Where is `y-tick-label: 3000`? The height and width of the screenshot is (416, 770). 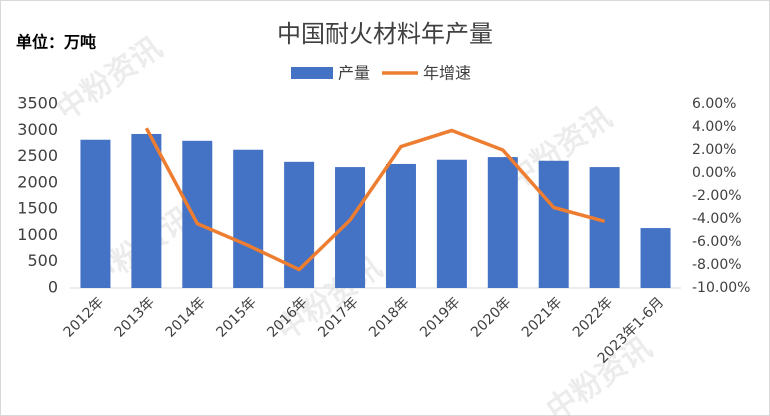
y-tick-label: 3000 is located at coordinates (37, 129).